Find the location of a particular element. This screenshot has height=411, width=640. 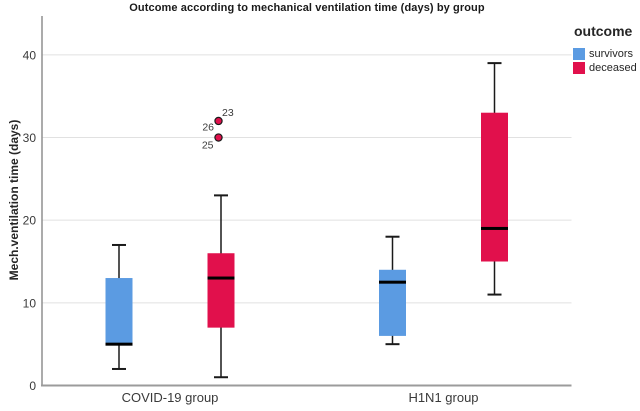

legend-item-survivors: survivors is located at coordinates (606, 54).